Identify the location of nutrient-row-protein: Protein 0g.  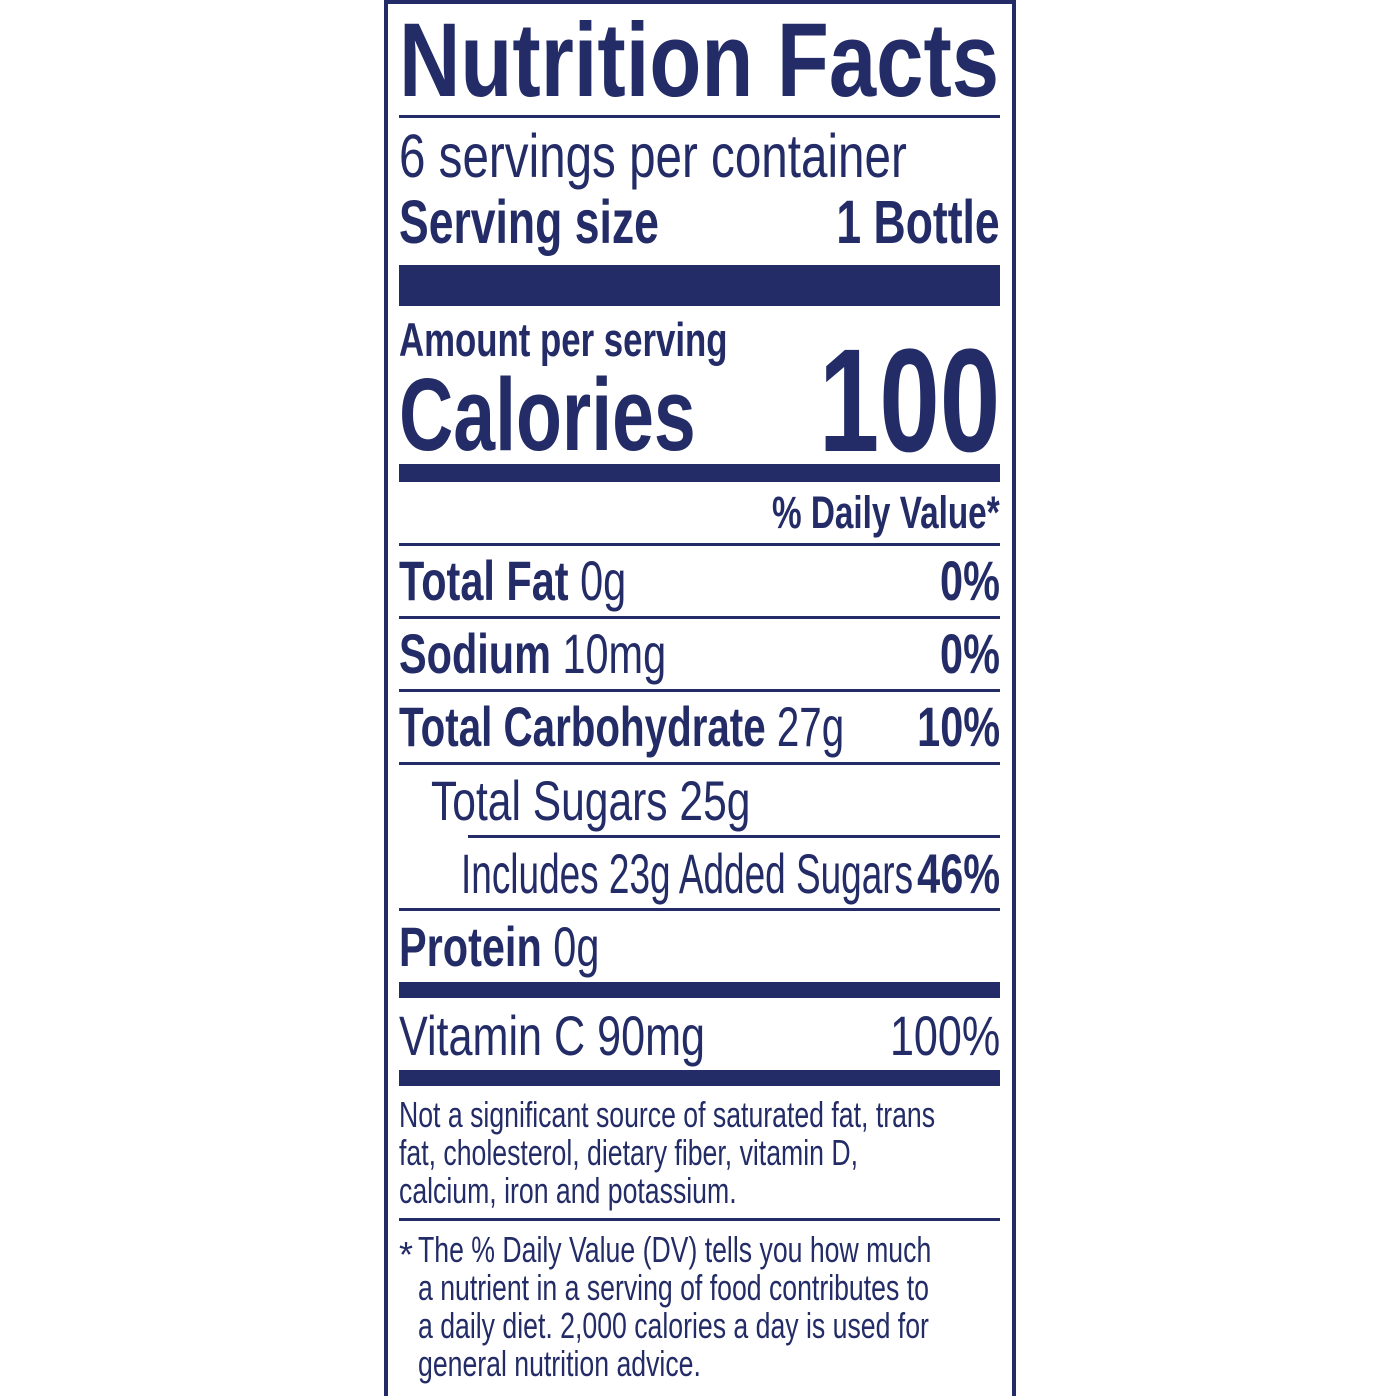
(499, 947).